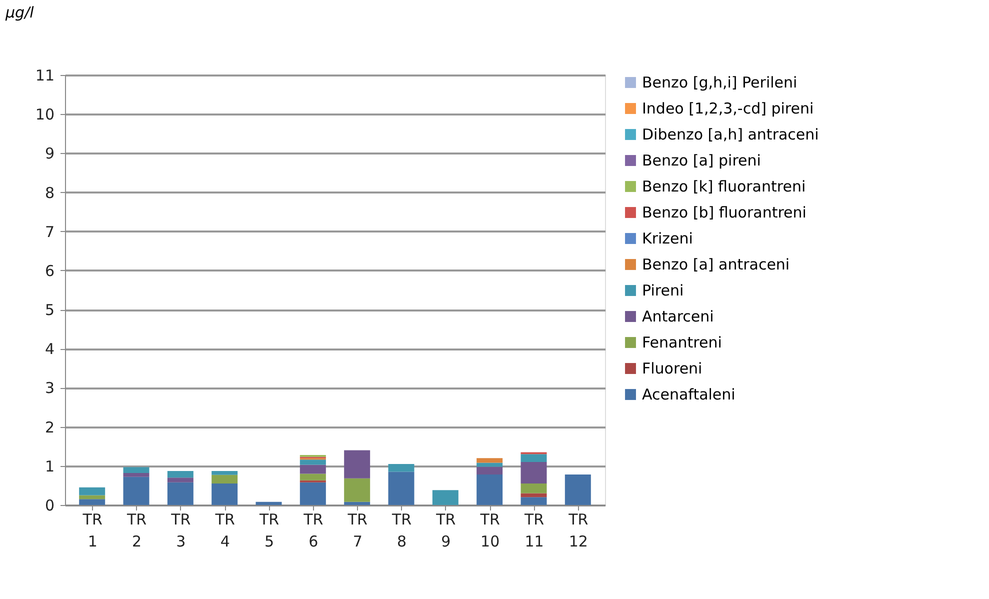  What do you see at coordinates (224, 530) in the screenshot?
I see `x-tick-label: TR 4` at bounding box center [224, 530].